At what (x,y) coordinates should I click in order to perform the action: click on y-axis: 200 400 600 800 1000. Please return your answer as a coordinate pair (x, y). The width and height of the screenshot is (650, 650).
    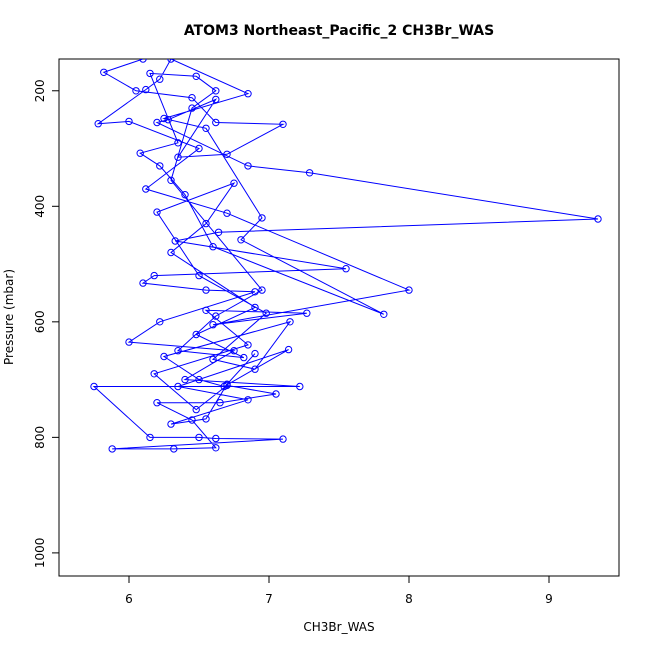
    Looking at the image, I should click on (46, 323).